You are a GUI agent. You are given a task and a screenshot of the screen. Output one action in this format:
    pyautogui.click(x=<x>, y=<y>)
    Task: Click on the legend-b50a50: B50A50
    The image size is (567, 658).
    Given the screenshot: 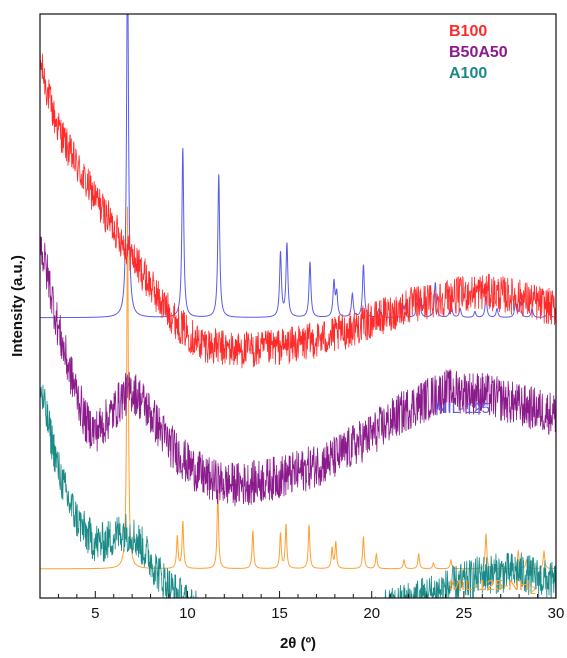 What is the action you would take?
    pyautogui.click(x=478, y=52)
    